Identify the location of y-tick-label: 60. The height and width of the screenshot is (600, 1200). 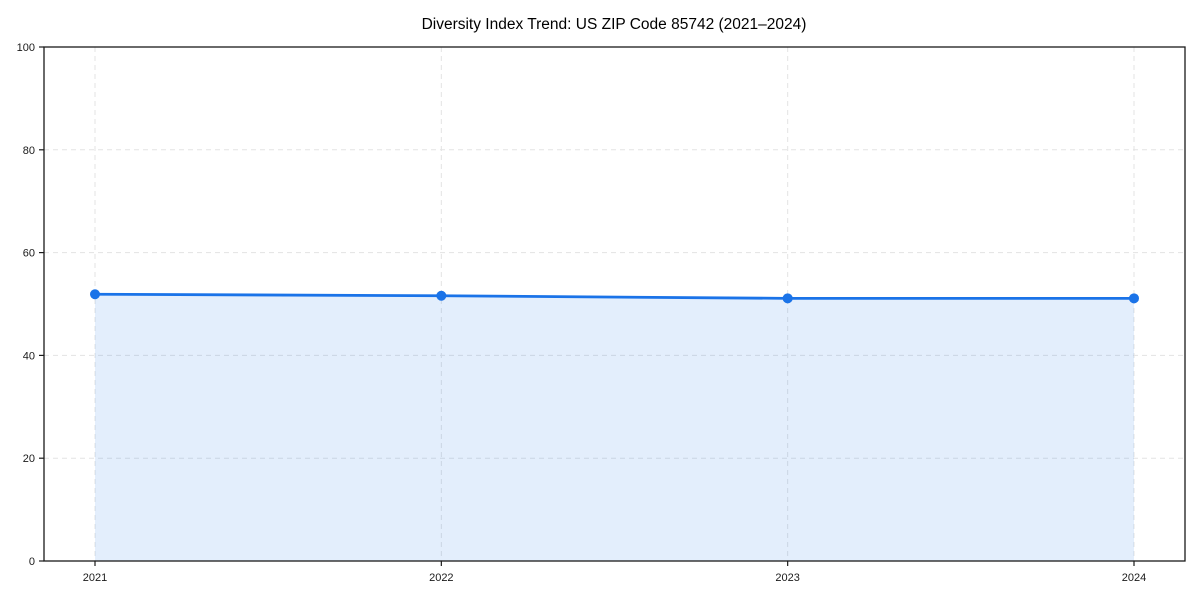
(29, 254).